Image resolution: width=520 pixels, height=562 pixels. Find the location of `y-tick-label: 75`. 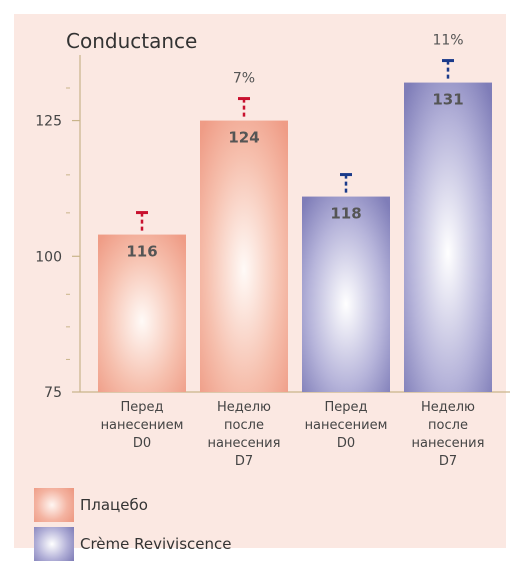

y-tick-label: 75 is located at coordinates (53, 393).